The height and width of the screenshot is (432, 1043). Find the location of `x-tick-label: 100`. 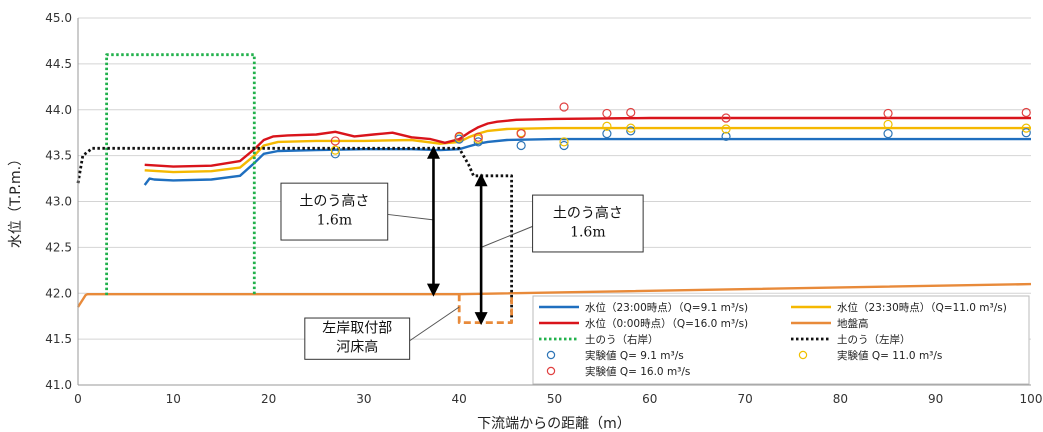

x-tick-label: 100 is located at coordinates (1031, 399).